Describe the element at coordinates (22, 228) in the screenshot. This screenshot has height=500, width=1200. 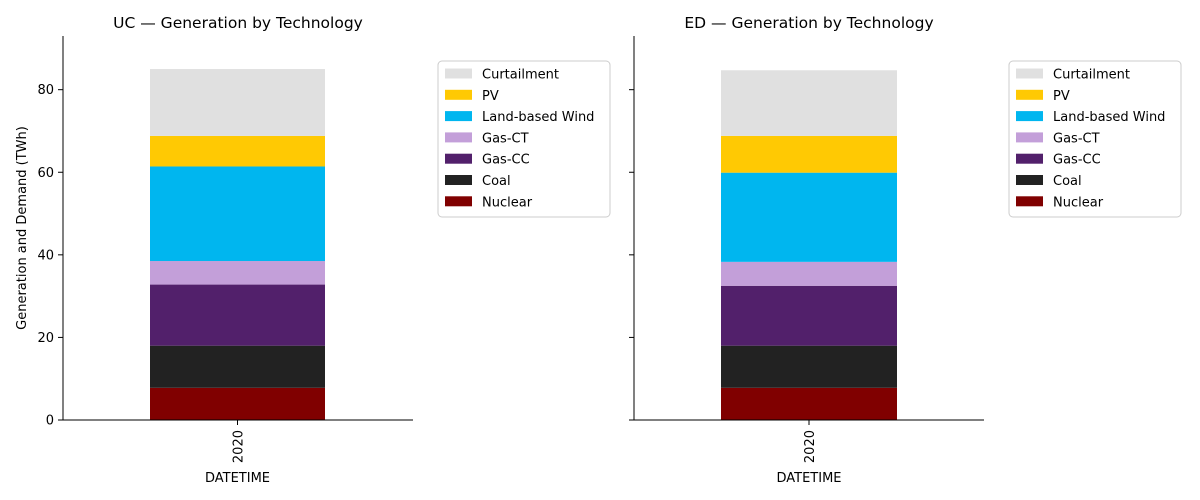
I see `y-axis-label: Generation and Demand (TWh)` at that location.